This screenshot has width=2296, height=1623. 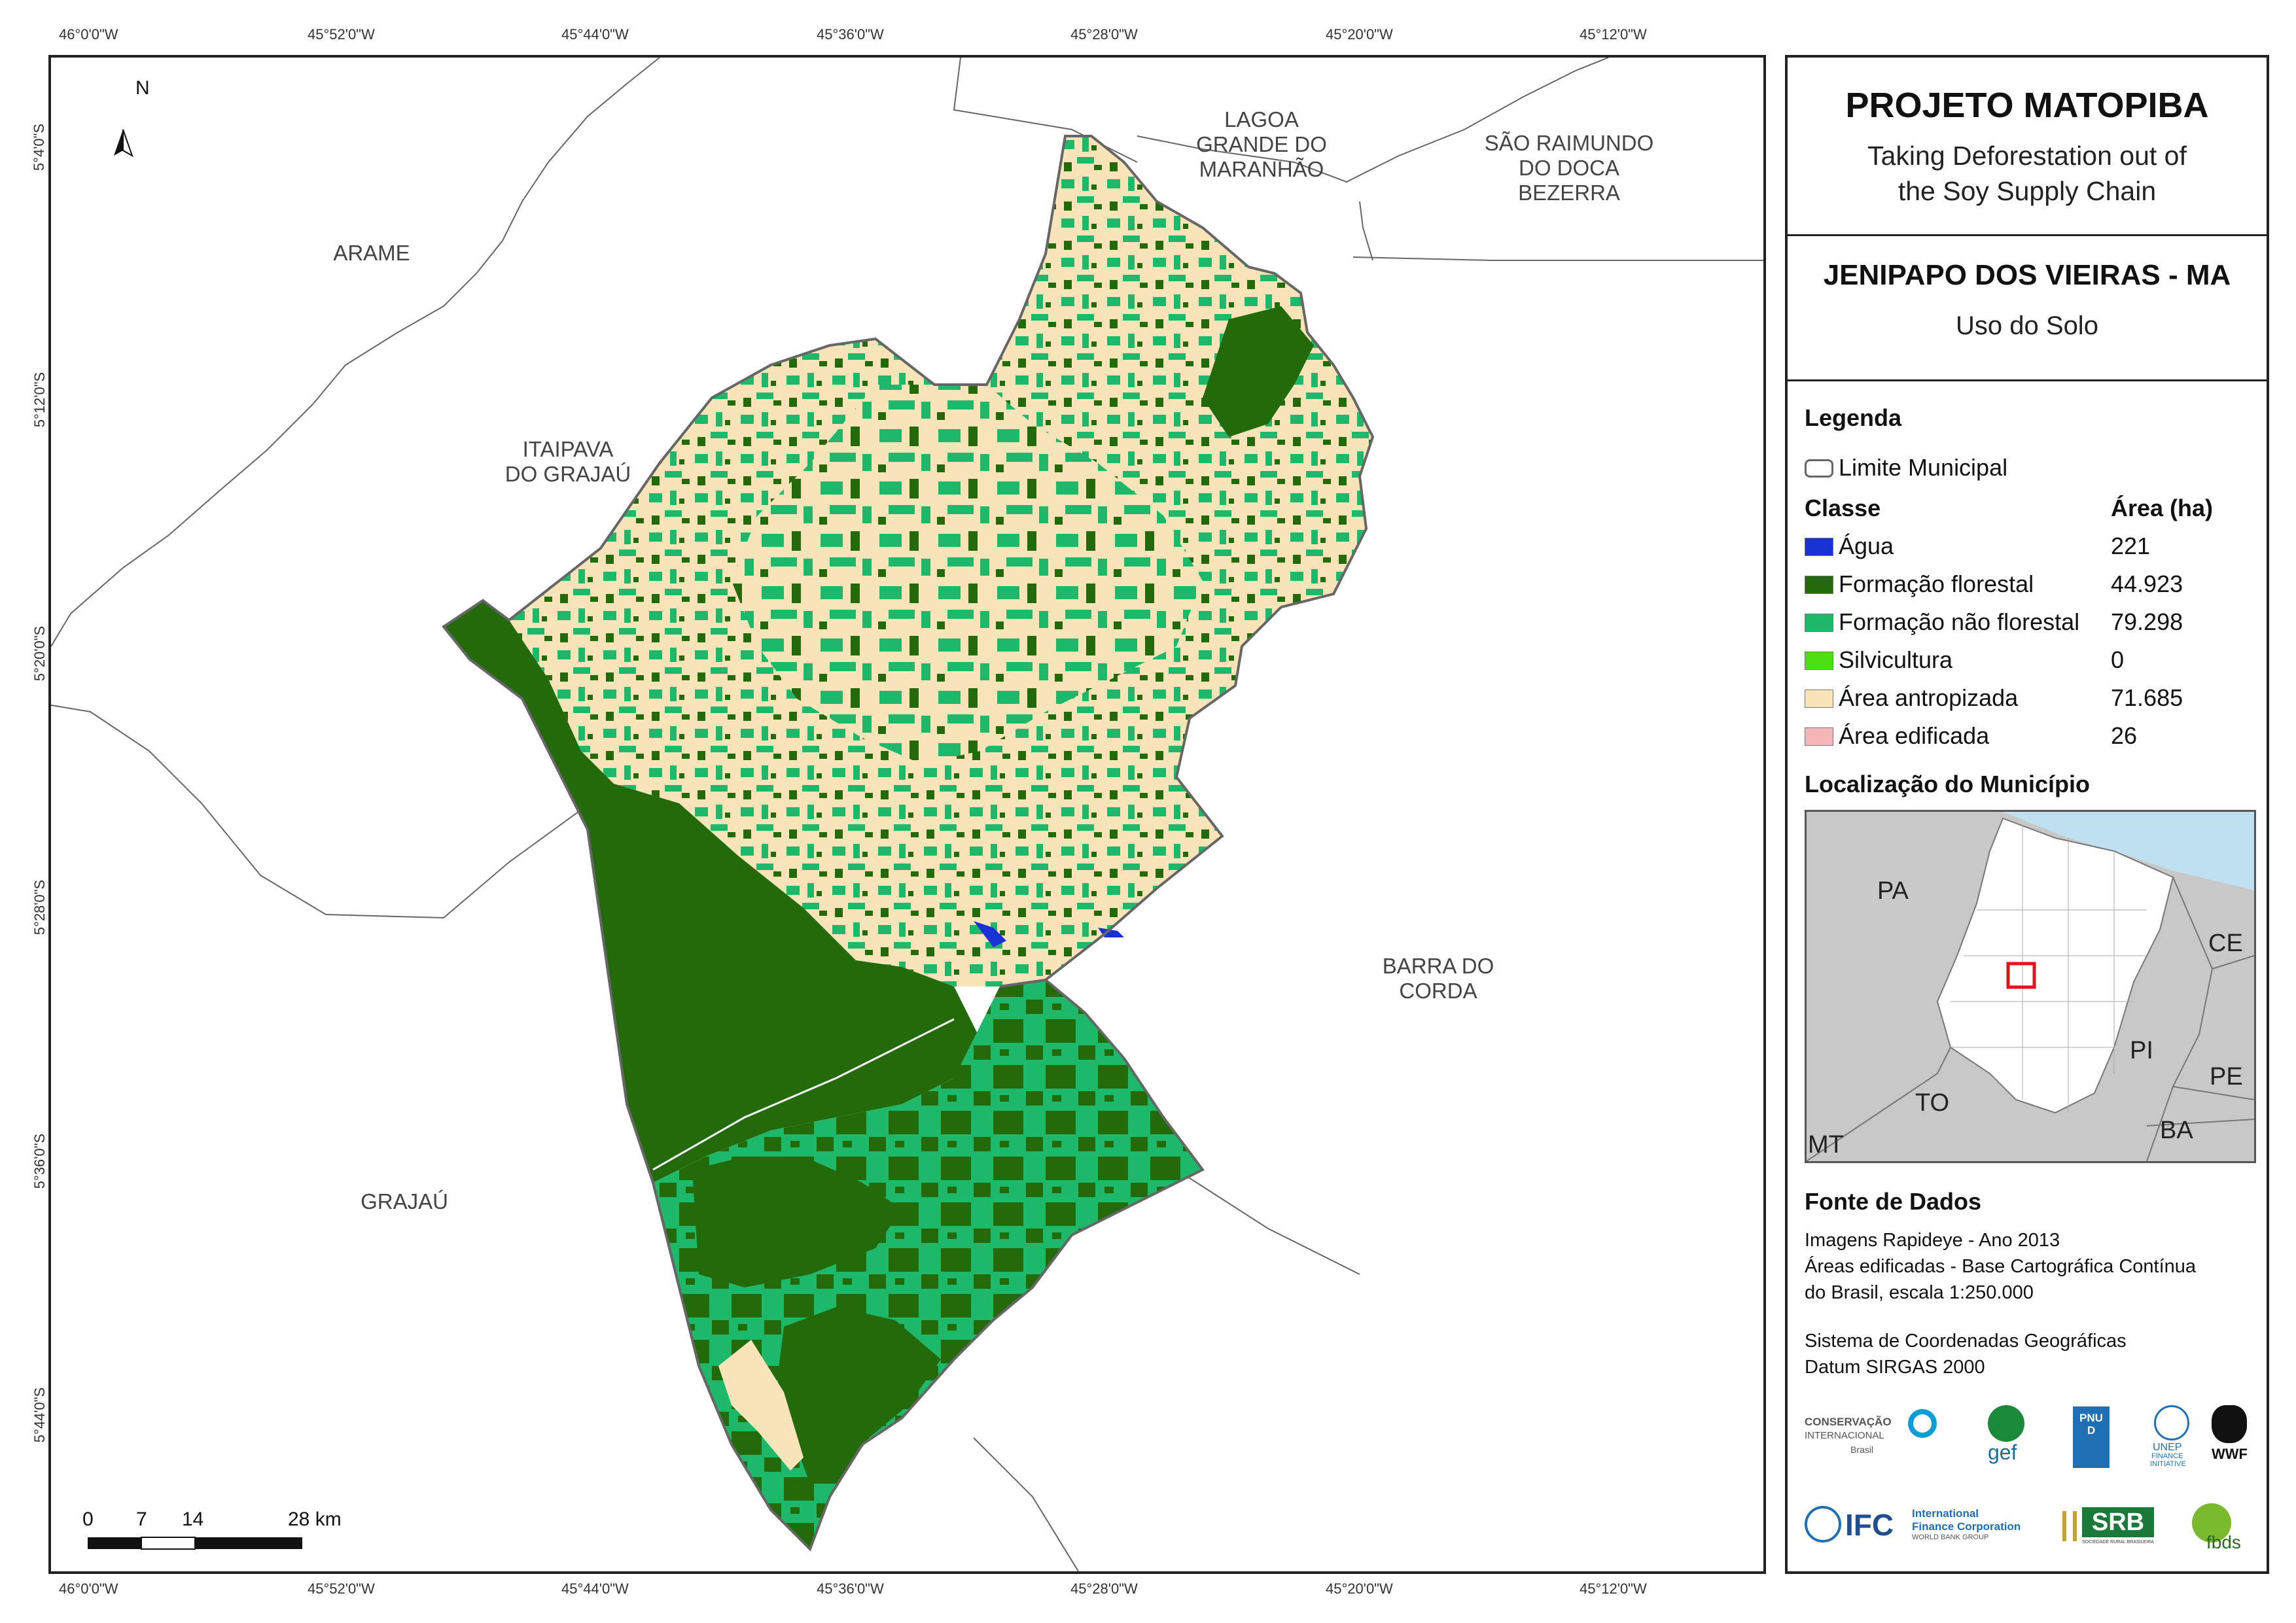 What do you see at coordinates (2226, 1077) in the screenshot?
I see `inset-label-pe: PE` at bounding box center [2226, 1077].